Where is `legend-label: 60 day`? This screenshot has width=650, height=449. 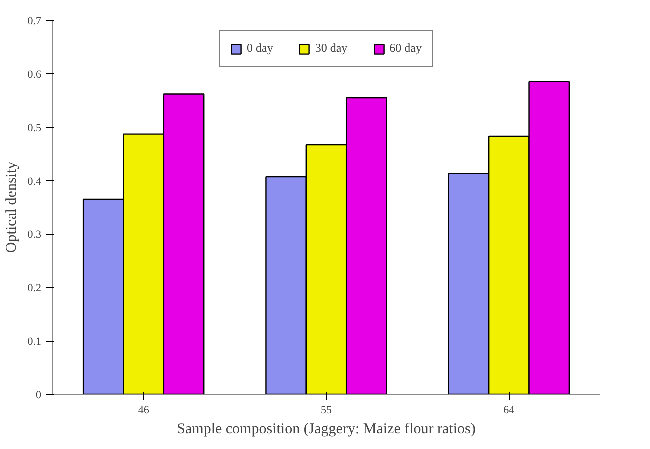
legend-label: 60 day is located at coordinates (406, 48).